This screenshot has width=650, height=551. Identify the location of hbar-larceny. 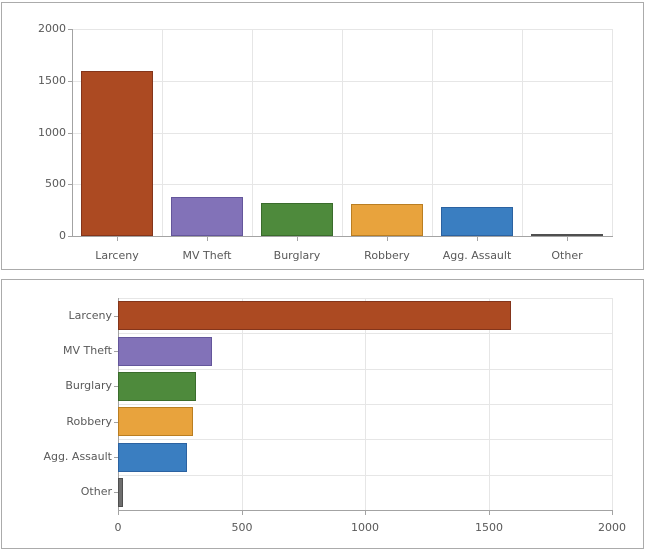
(314, 315).